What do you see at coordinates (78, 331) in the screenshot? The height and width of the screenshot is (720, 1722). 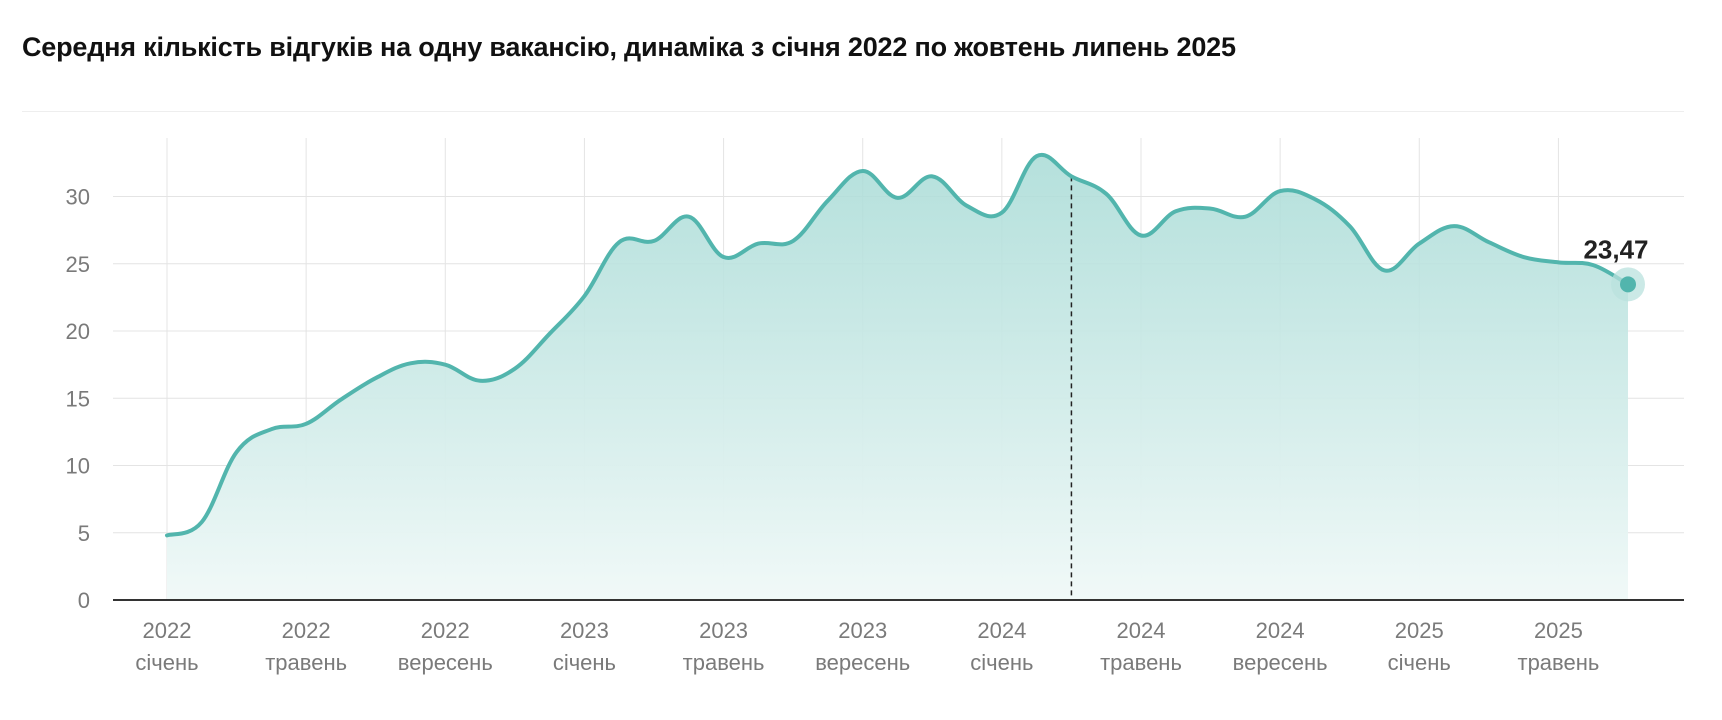 I see `y-tick-label: 20` at bounding box center [78, 331].